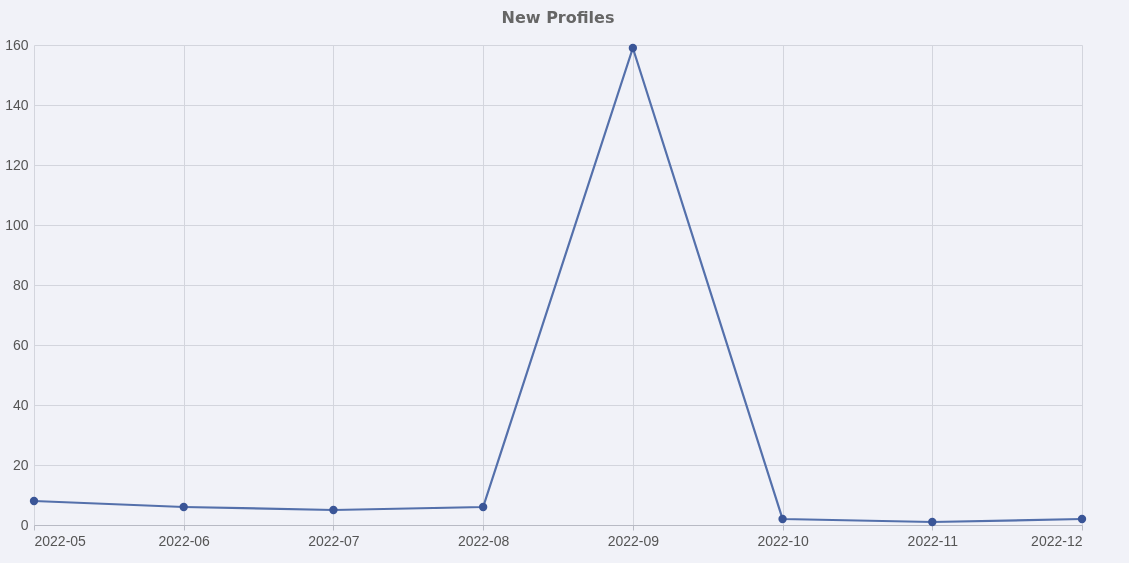  What do you see at coordinates (17, 224) in the screenshot?
I see `y-tick-label: 100` at bounding box center [17, 224].